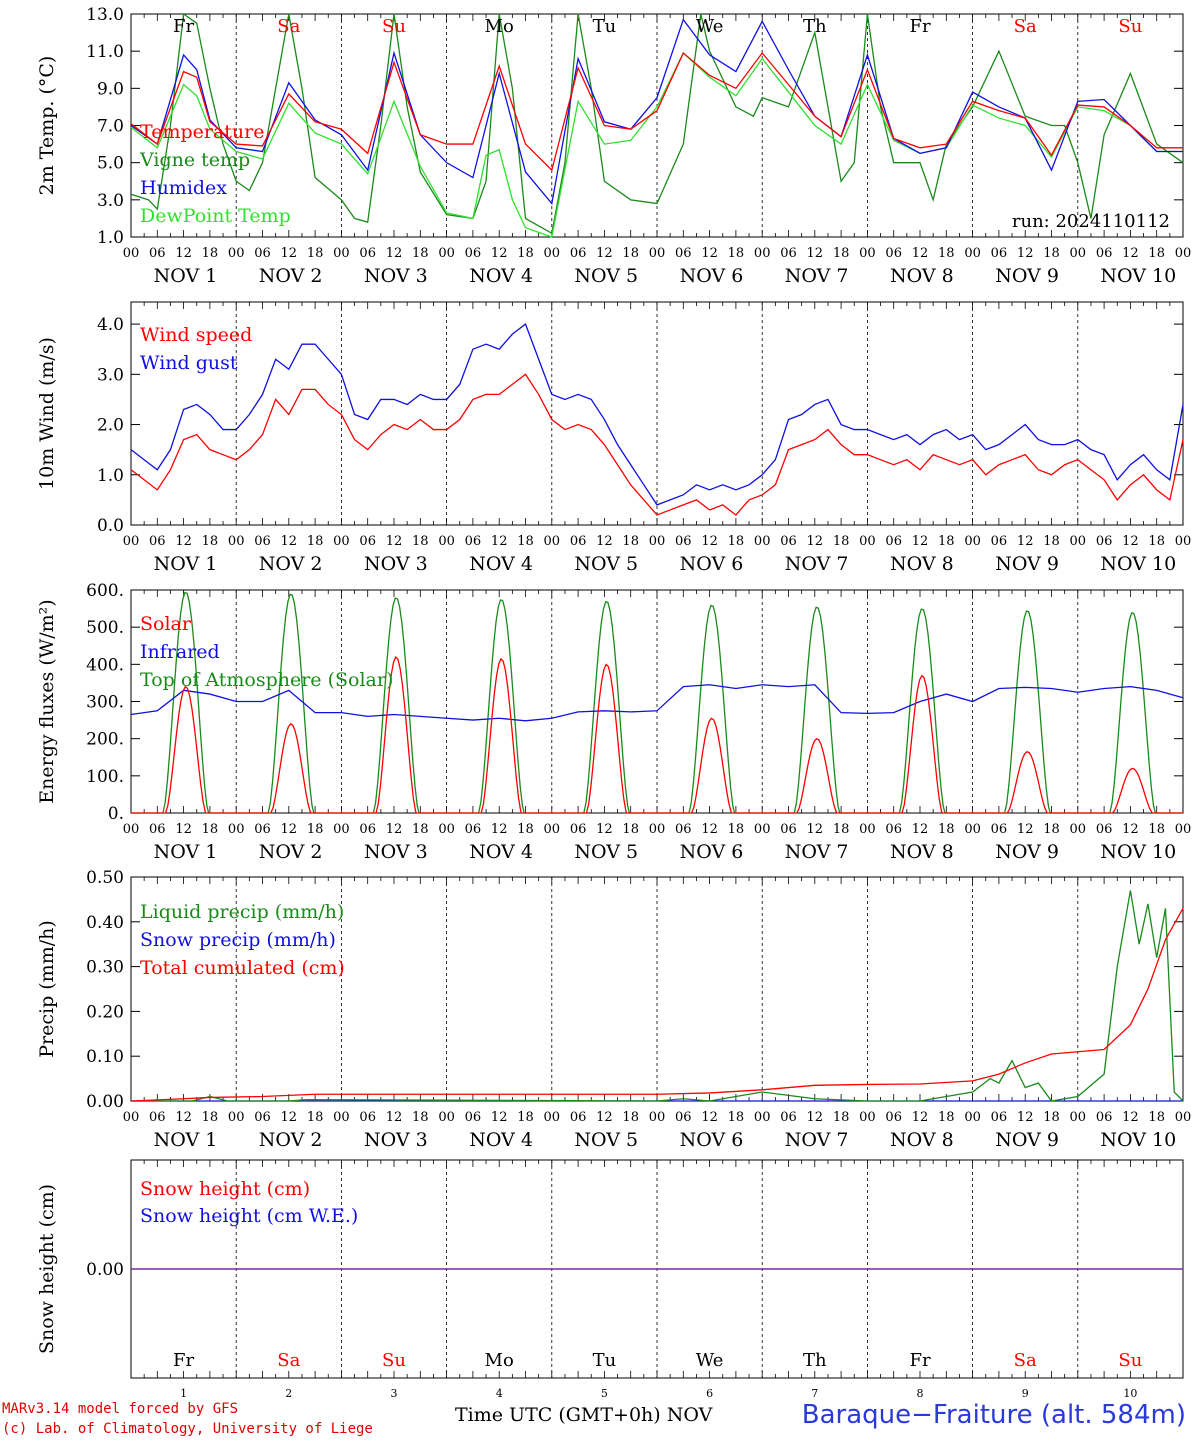  I want to click on bottom-day-number: 9, so click(1025, 1393).